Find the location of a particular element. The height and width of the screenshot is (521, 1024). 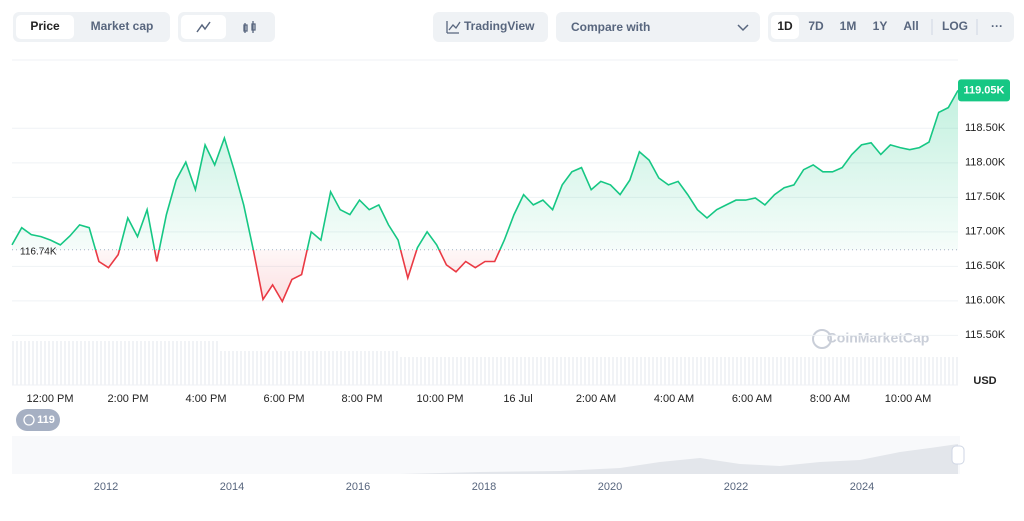

x-tick-label: 10:00 PM is located at coordinates (439, 399).